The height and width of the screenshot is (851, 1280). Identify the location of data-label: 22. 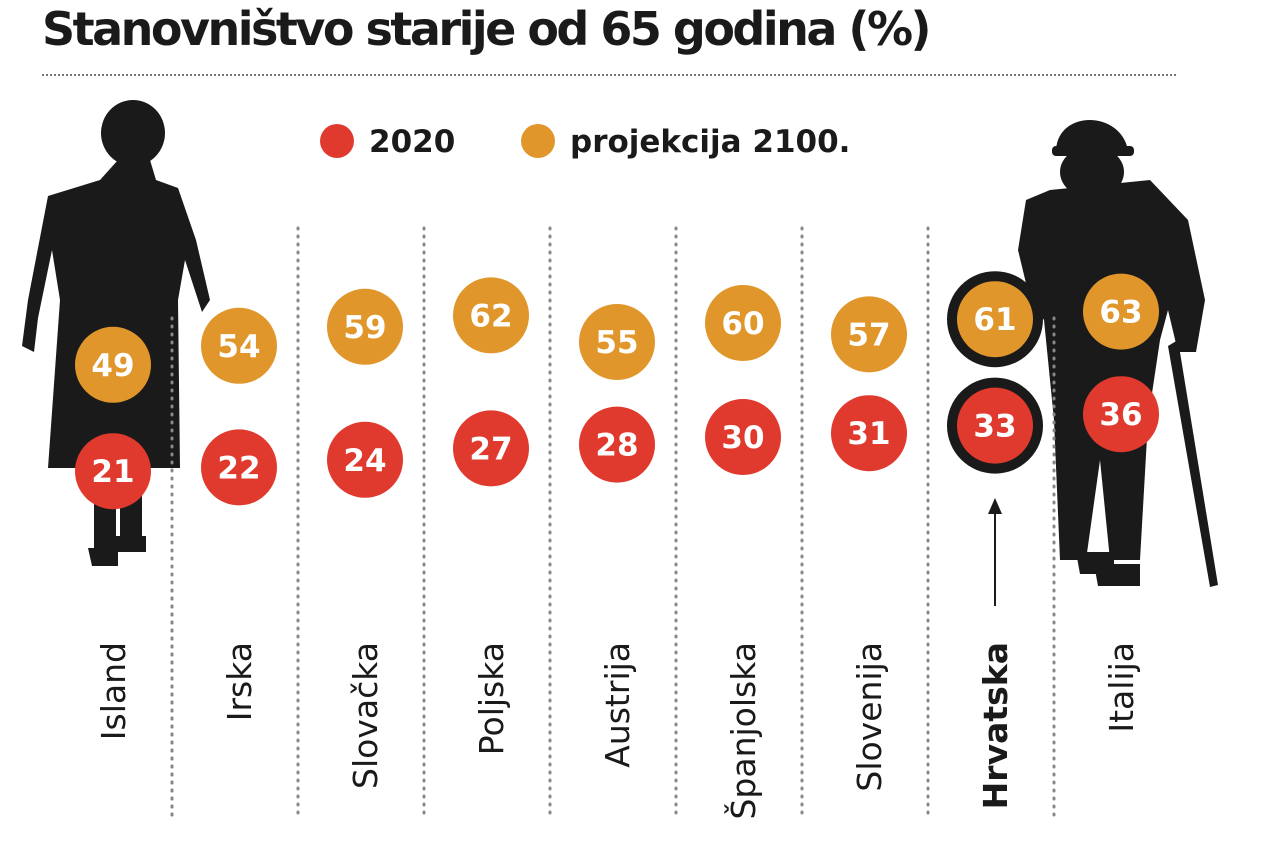
(238, 468).